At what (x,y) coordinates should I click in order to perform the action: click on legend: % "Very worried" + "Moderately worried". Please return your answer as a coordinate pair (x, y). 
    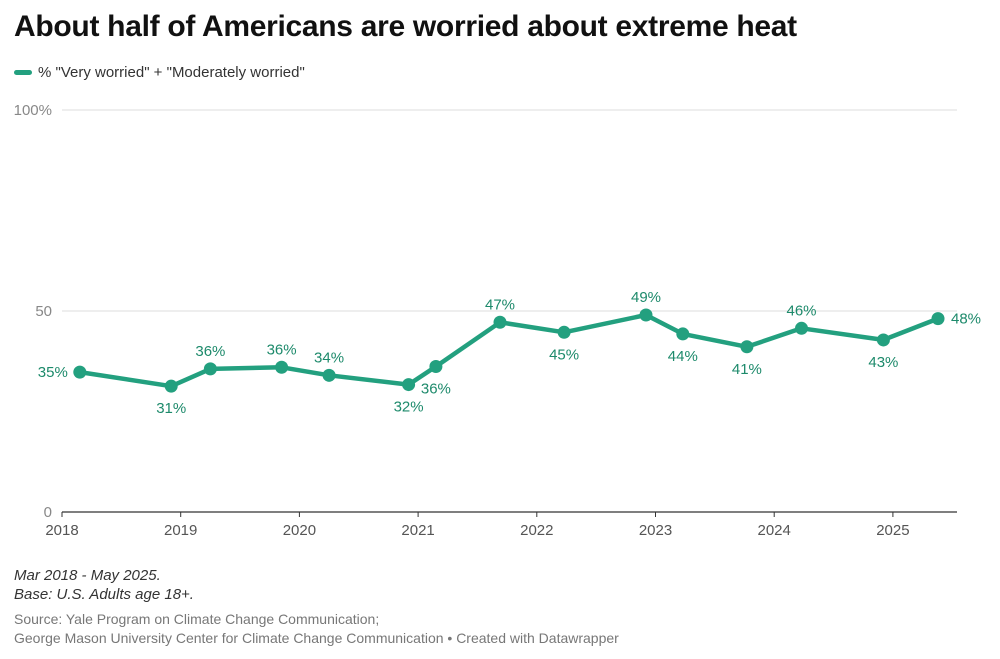
    Looking at the image, I should click on (159, 72).